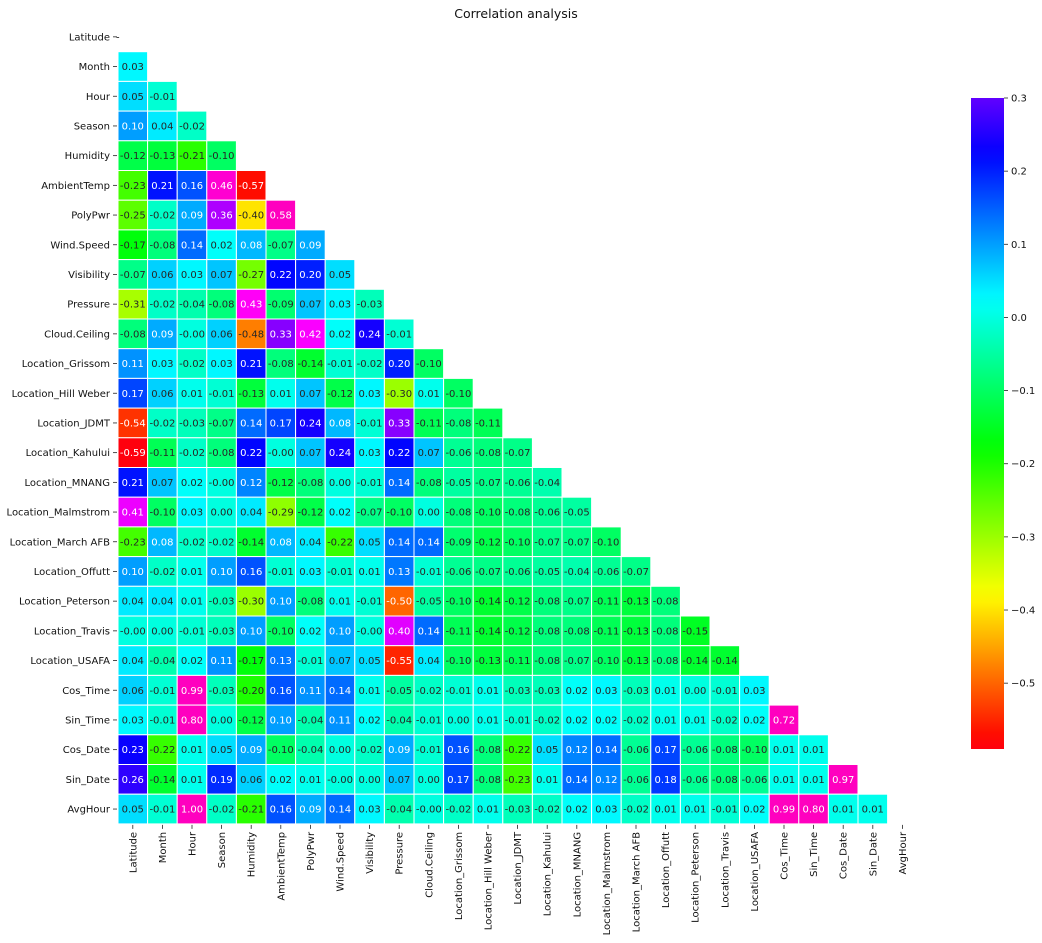 The width and height of the screenshot is (1042, 943). What do you see at coordinates (192, 691) in the screenshot?
I see `heatmap-cell-value: 0.99` at bounding box center [192, 691].